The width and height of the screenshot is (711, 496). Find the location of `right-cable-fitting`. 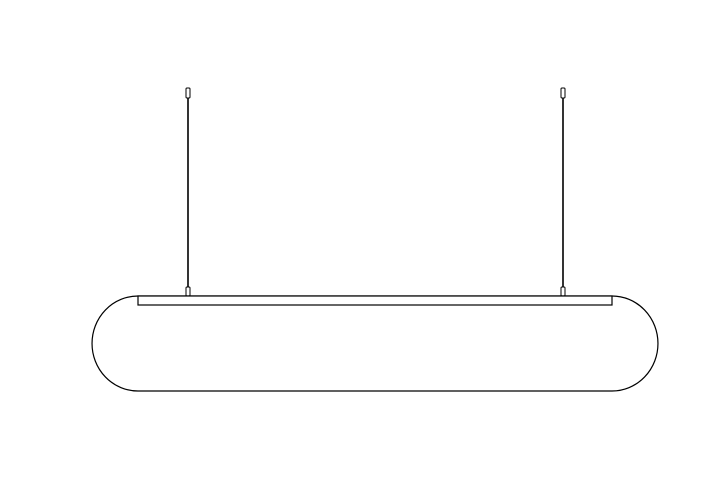

right-cable-fitting is located at coordinates (563, 291).